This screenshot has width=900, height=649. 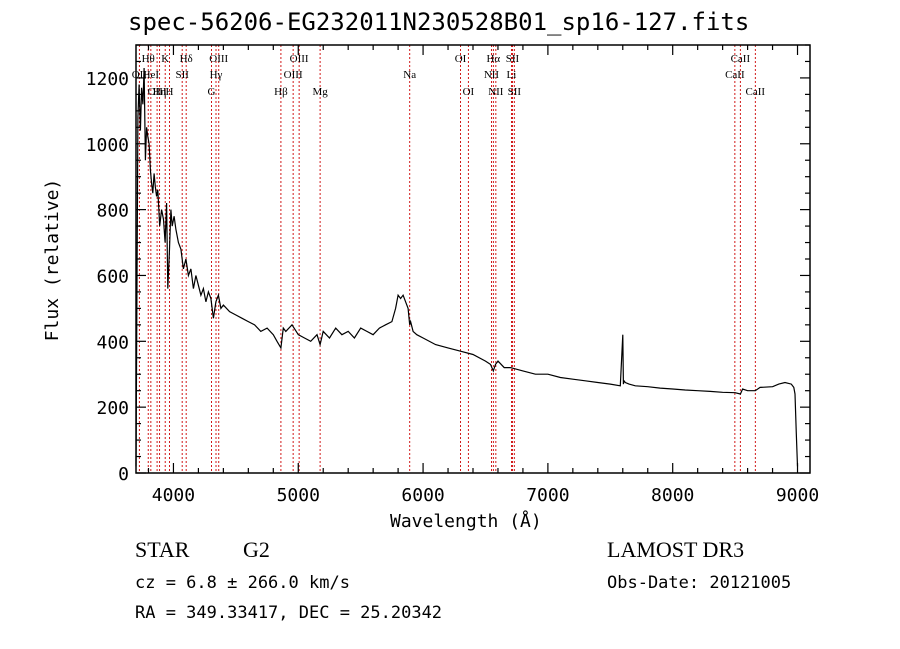 What do you see at coordinates (52, 260) in the screenshot?
I see `y-axis-label: Flux (relative)` at bounding box center [52, 260].